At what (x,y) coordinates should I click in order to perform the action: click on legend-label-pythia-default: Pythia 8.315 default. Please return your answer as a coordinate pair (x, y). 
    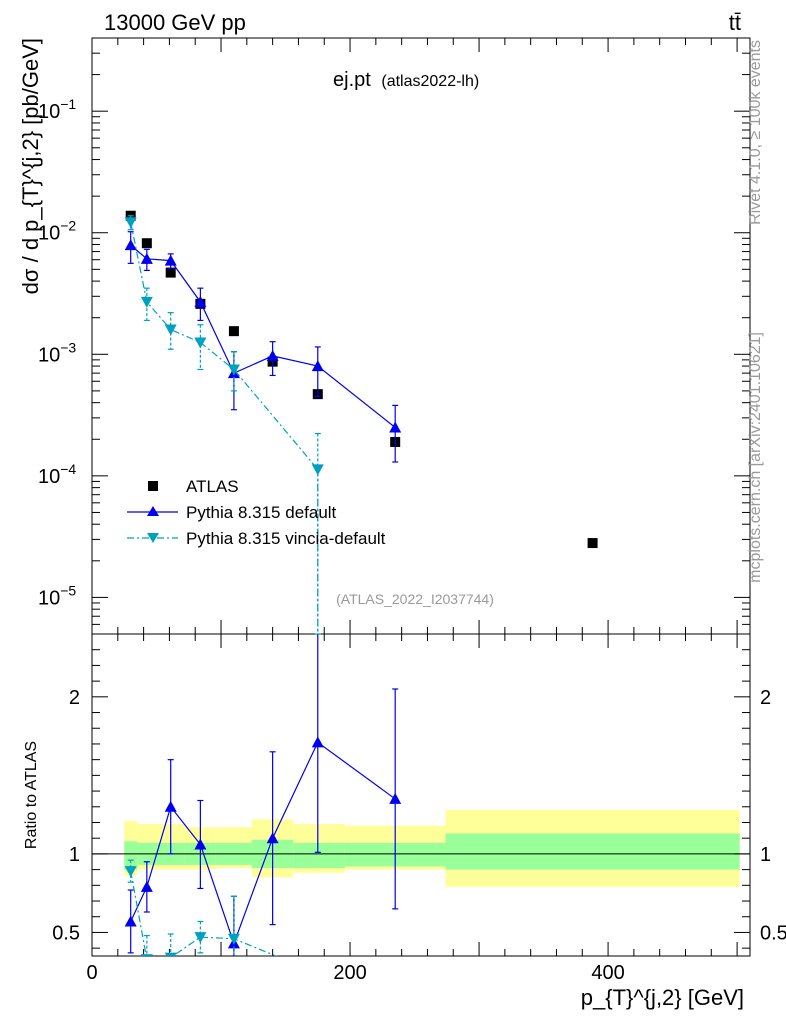
    Looking at the image, I should click on (261, 512).